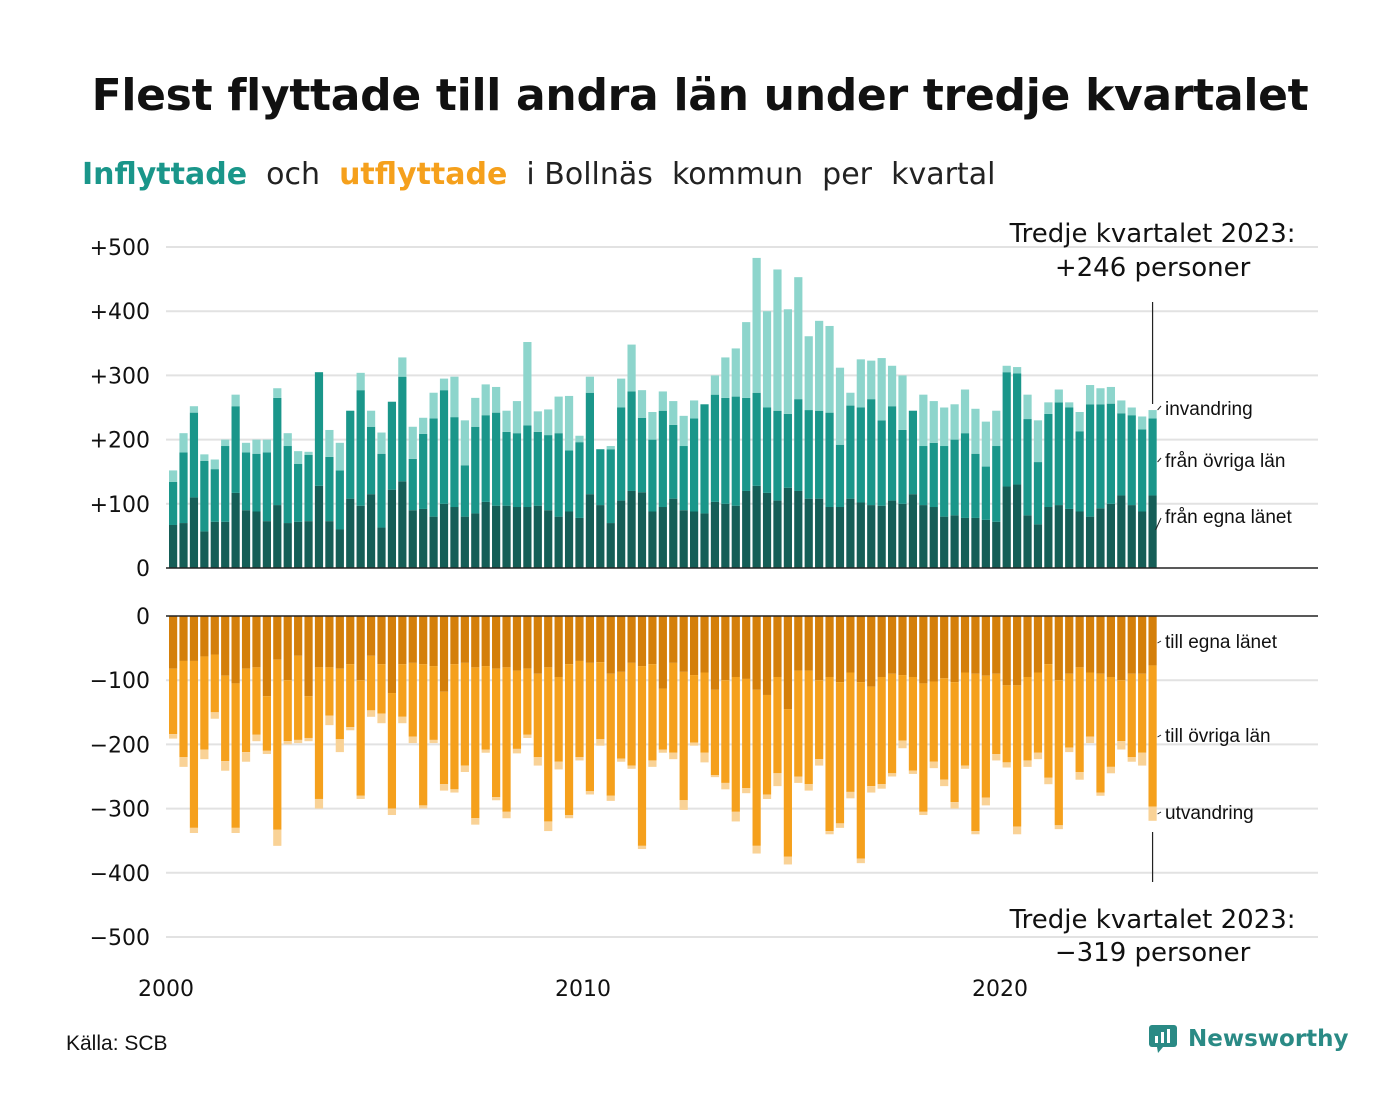 The width and height of the screenshot is (1400, 1120). What do you see at coordinates (120, 248) in the screenshot?
I see `y-tick-label-in: +500` at bounding box center [120, 248].